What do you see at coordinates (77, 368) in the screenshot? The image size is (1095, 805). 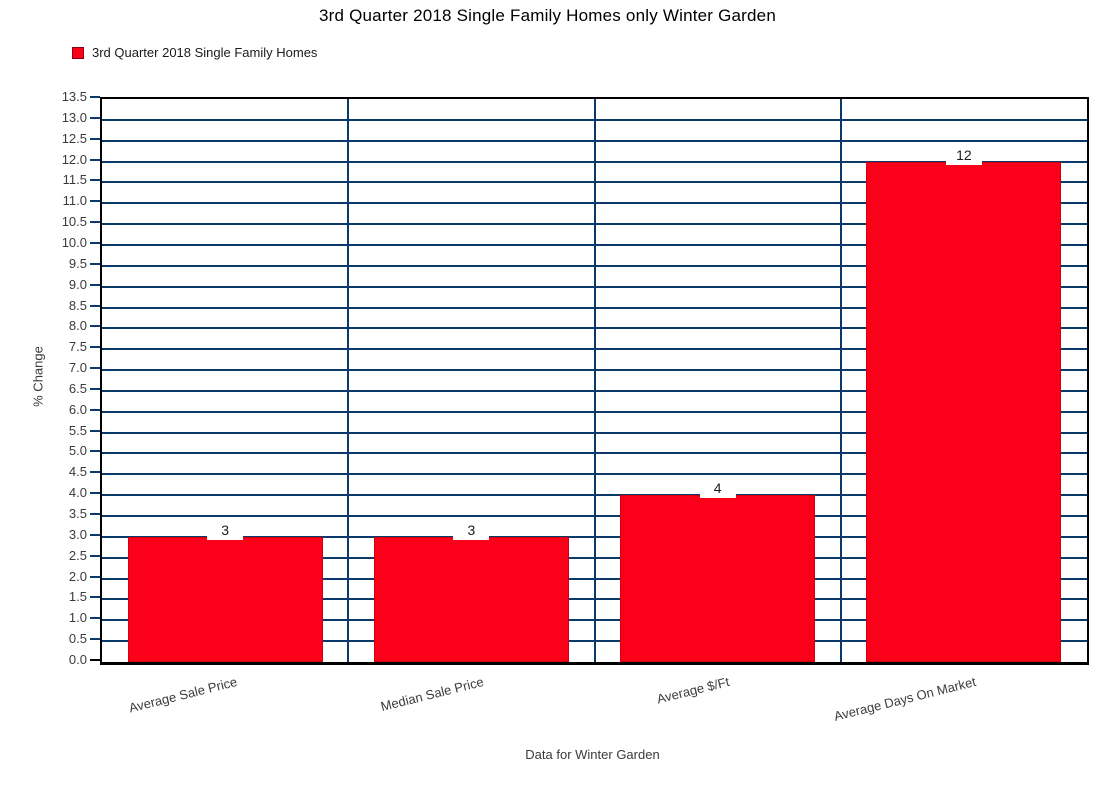 I see `y-tick-label: 7.0` at bounding box center [77, 368].